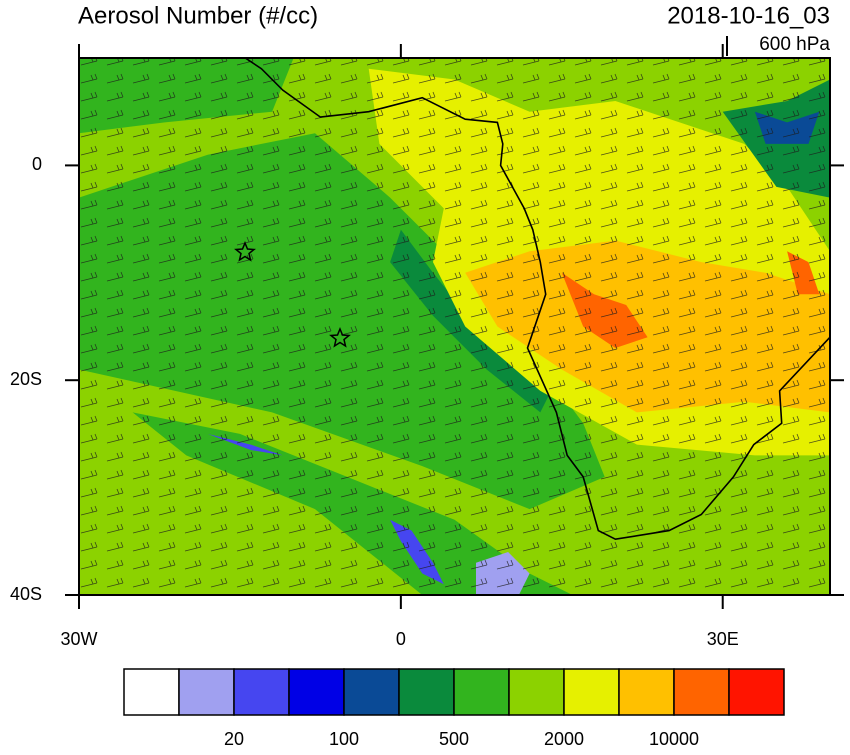 The width and height of the screenshot is (850, 755). I want to click on colorbar-label: 10000, so click(674, 739).